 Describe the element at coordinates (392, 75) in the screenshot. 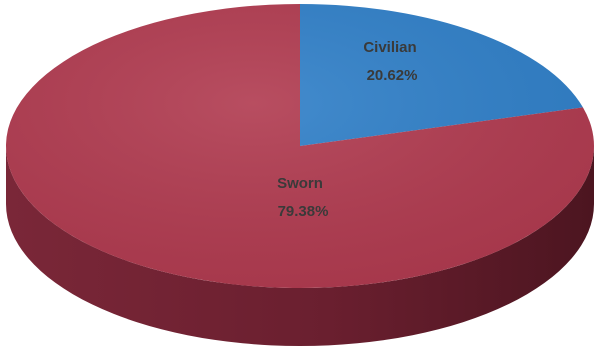

I see `slice-value-civilian: 20.62%` at that location.